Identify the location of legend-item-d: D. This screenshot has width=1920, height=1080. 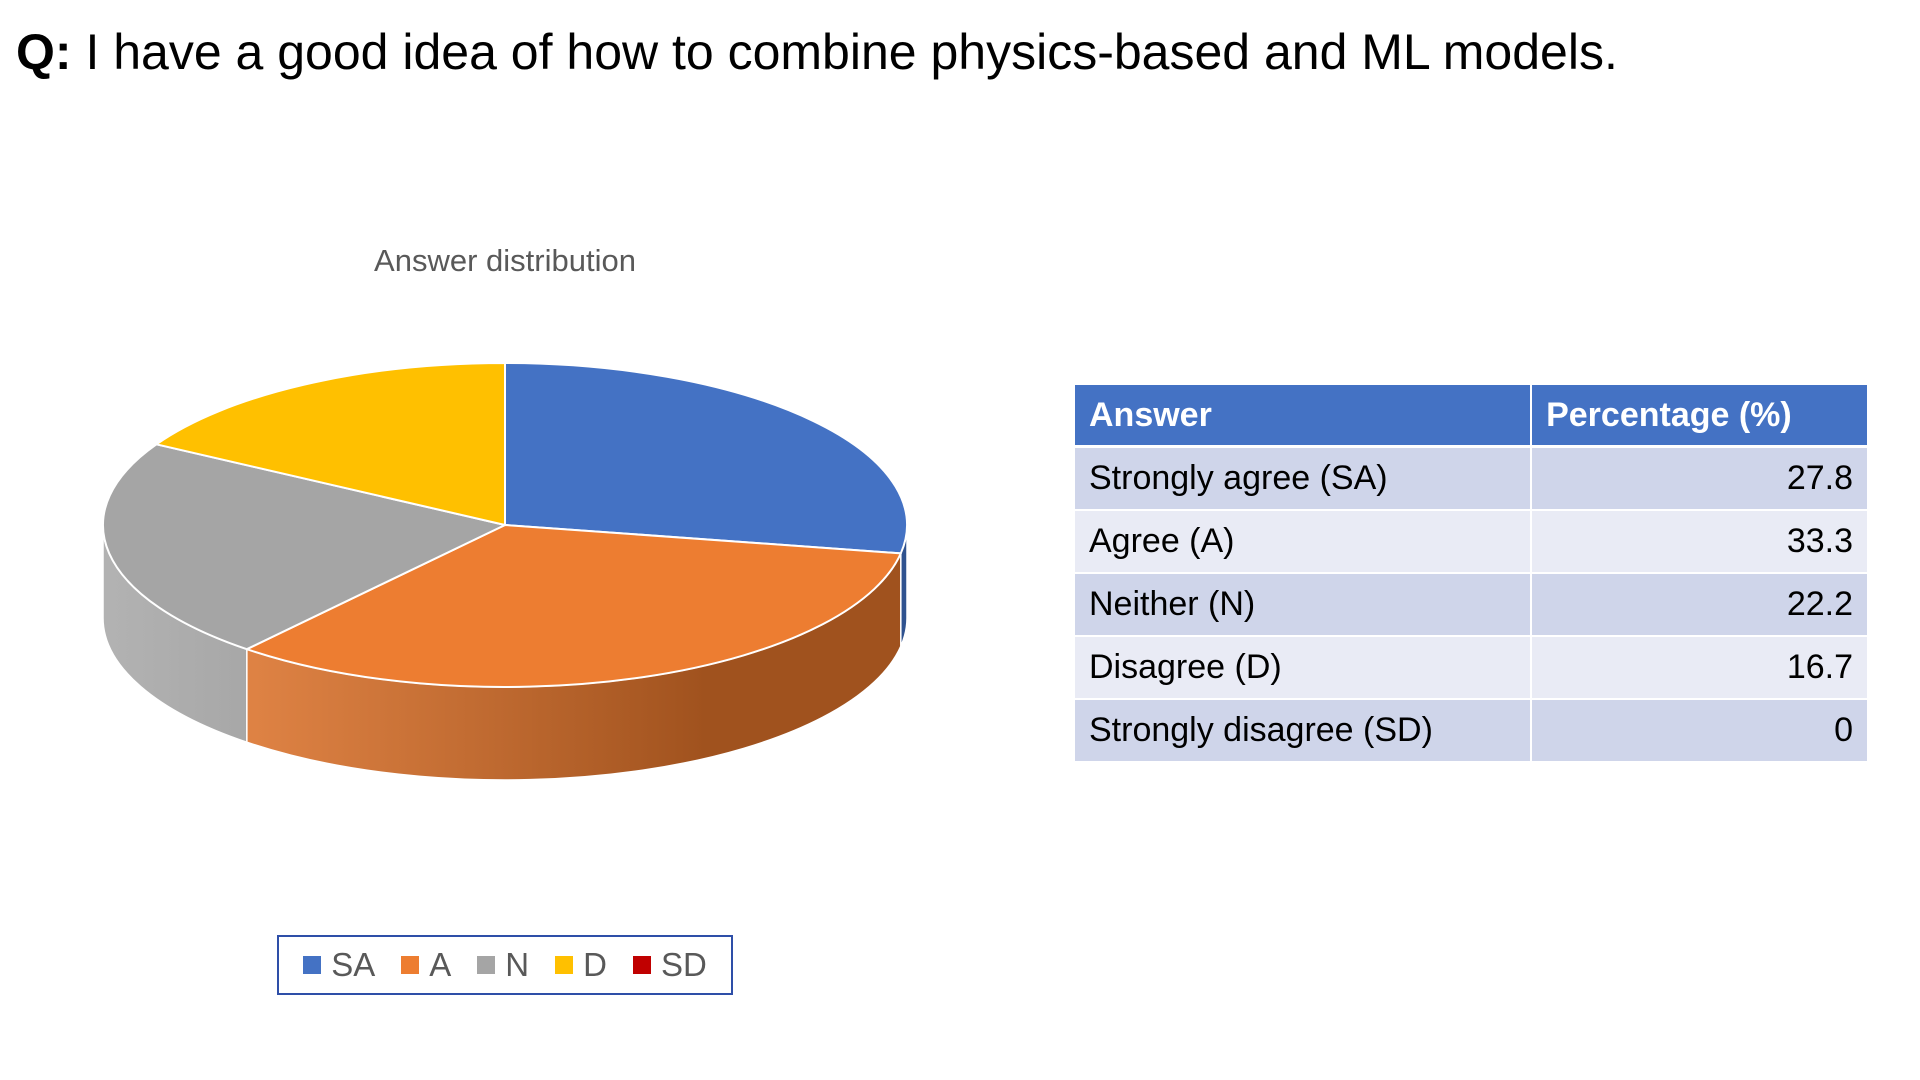
(581, 965).